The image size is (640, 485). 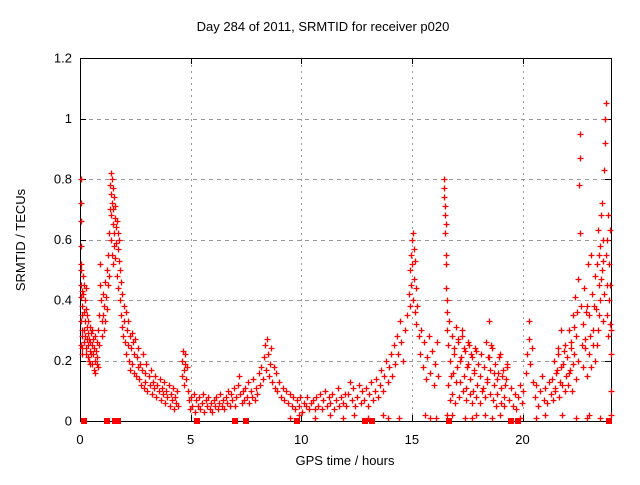 I want to click on x-tick-label: 20, so click(x=522, y=439).